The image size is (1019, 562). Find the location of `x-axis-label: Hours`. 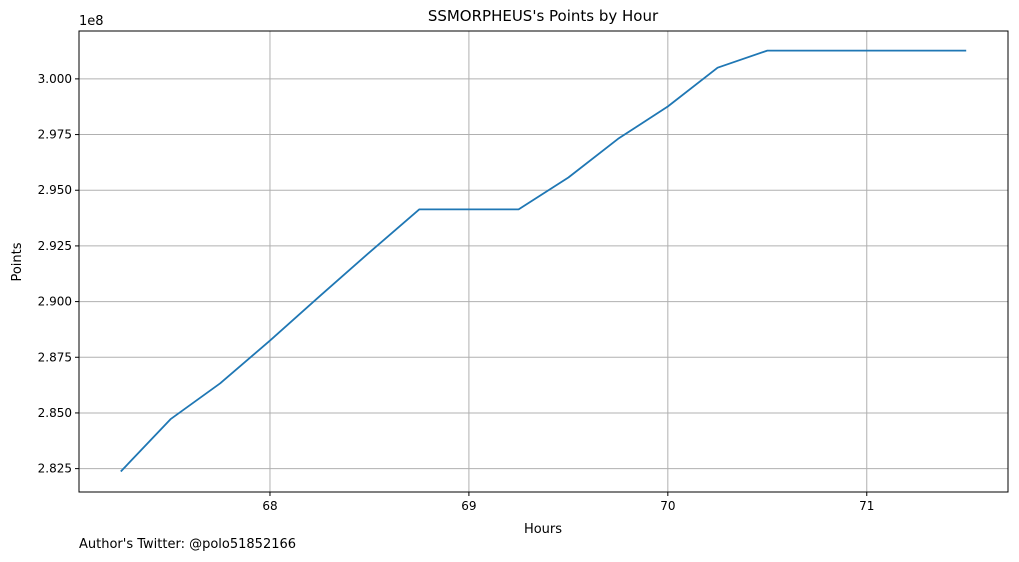

x-axis-label: Hours is located at coordinates (543, 529).